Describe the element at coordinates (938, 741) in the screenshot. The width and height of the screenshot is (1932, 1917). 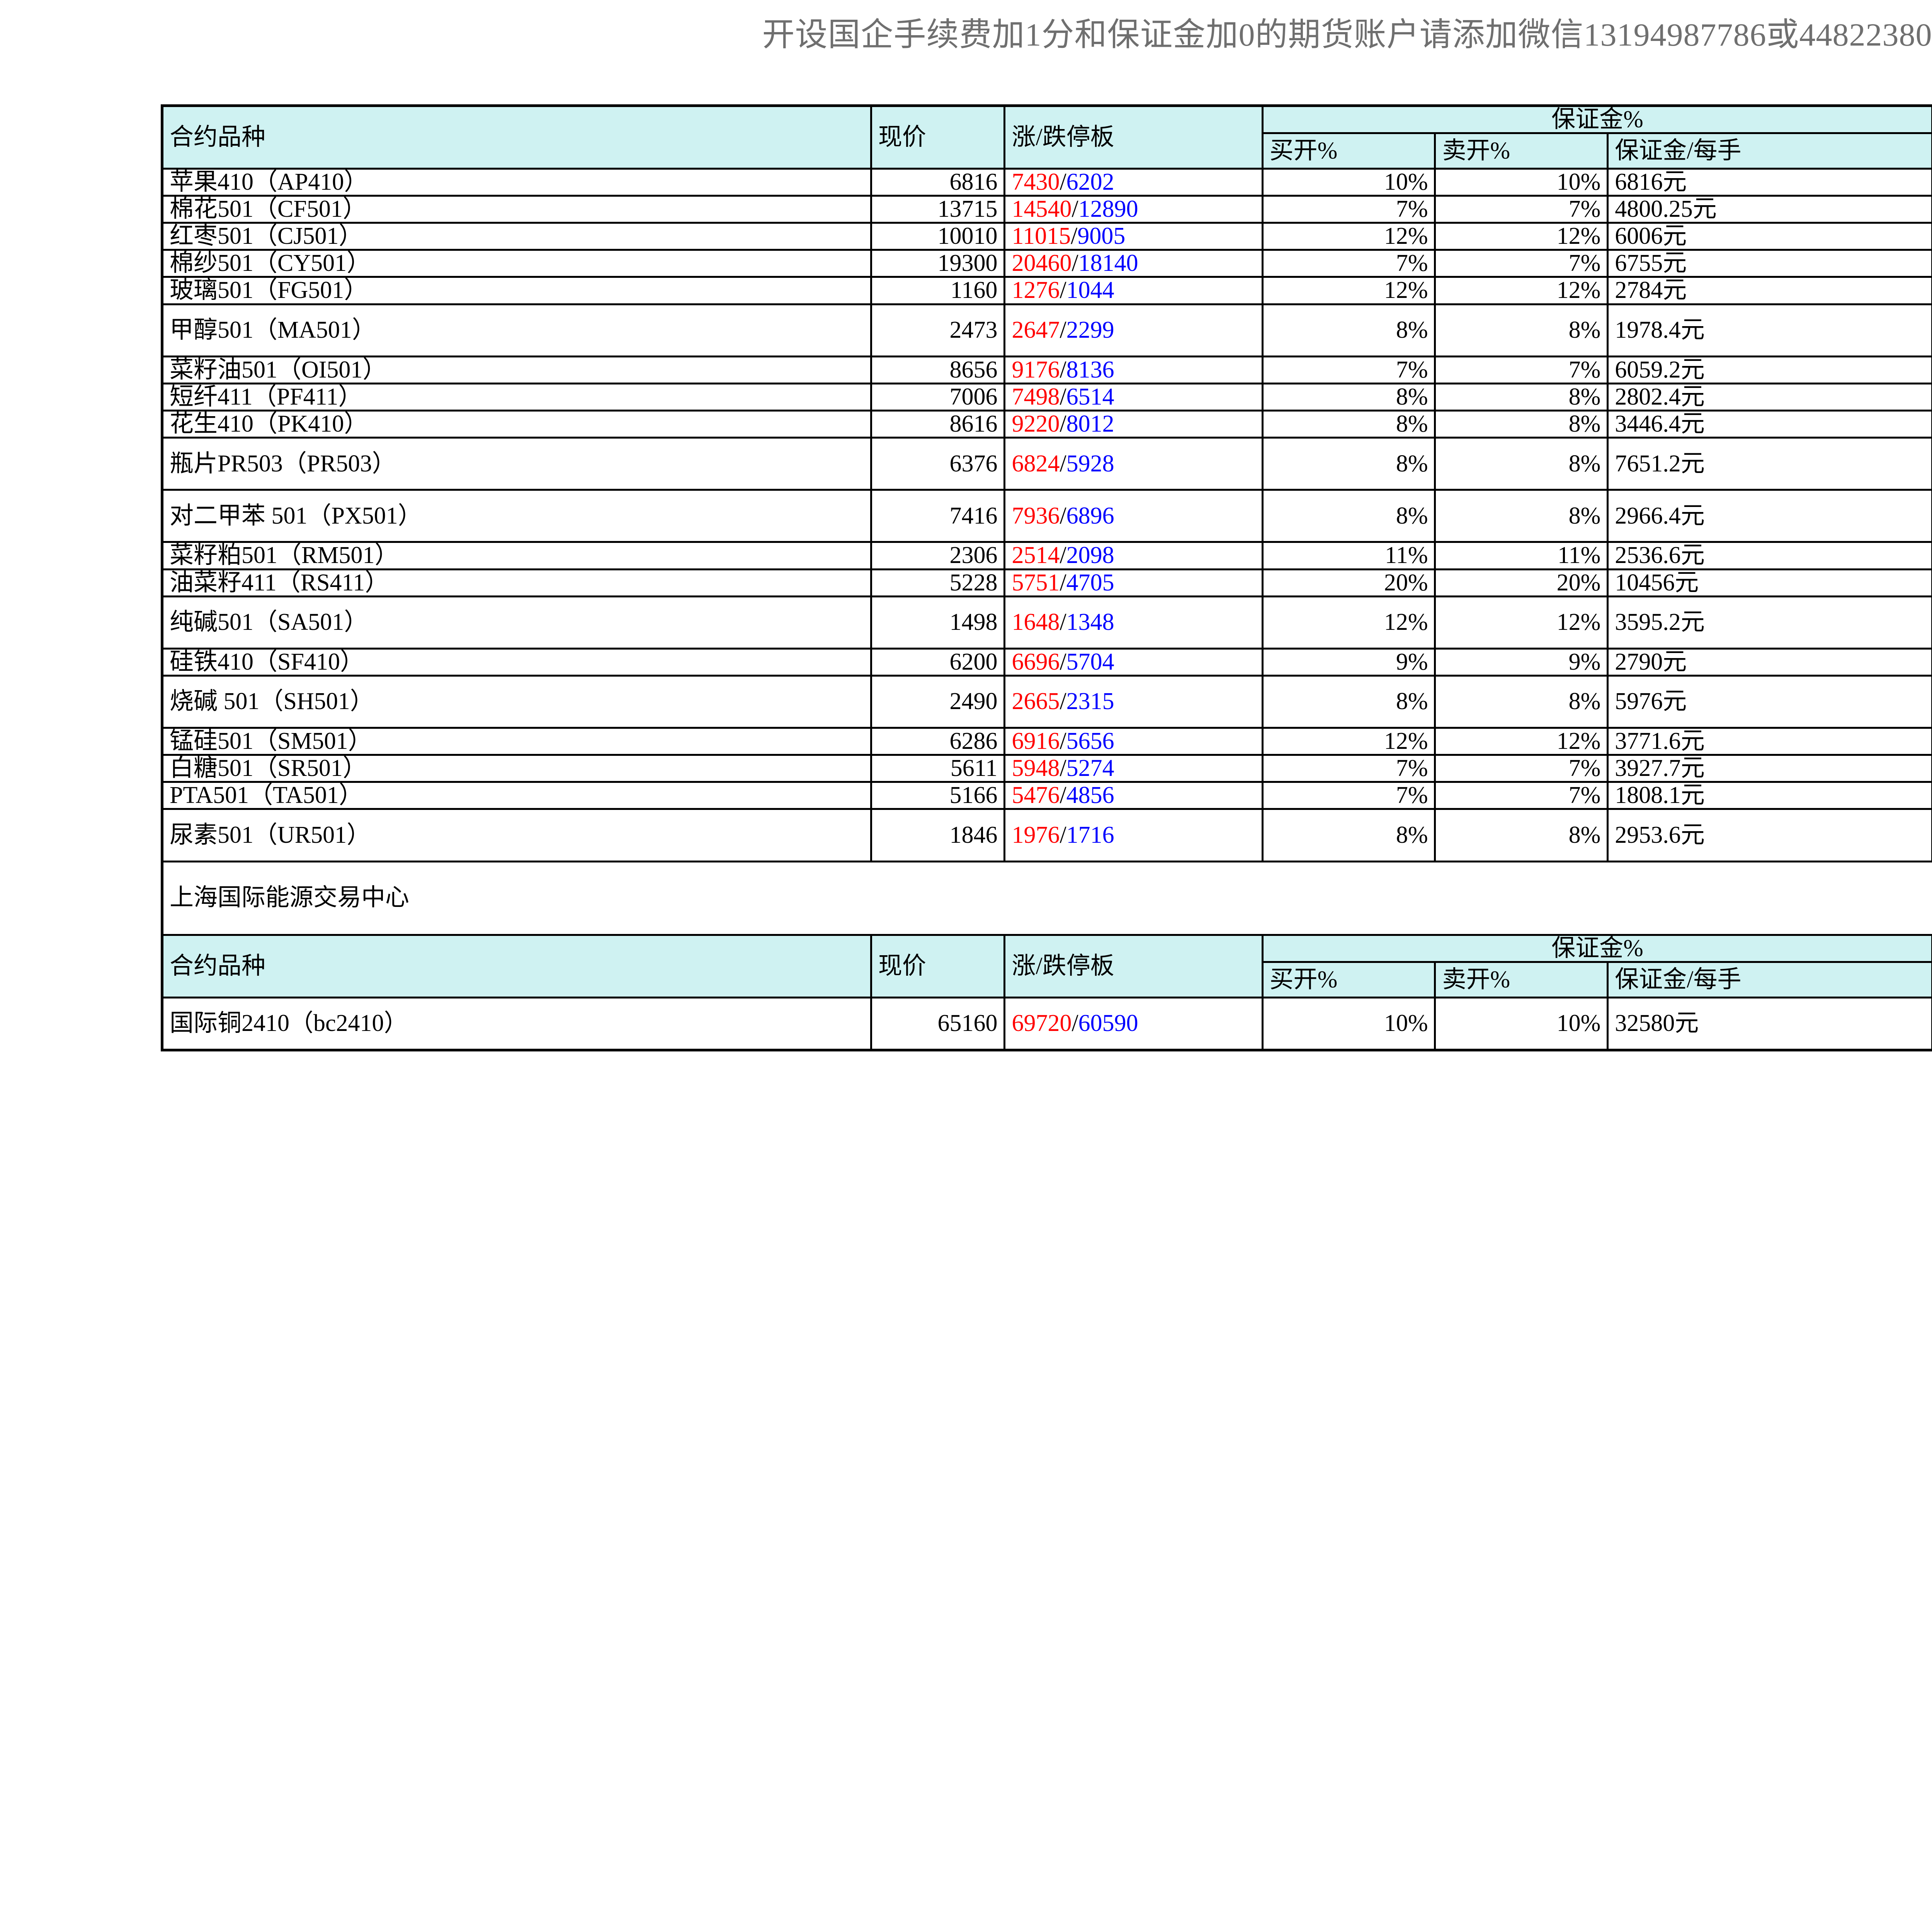
I see `cell-current-price: 6286` at that location.